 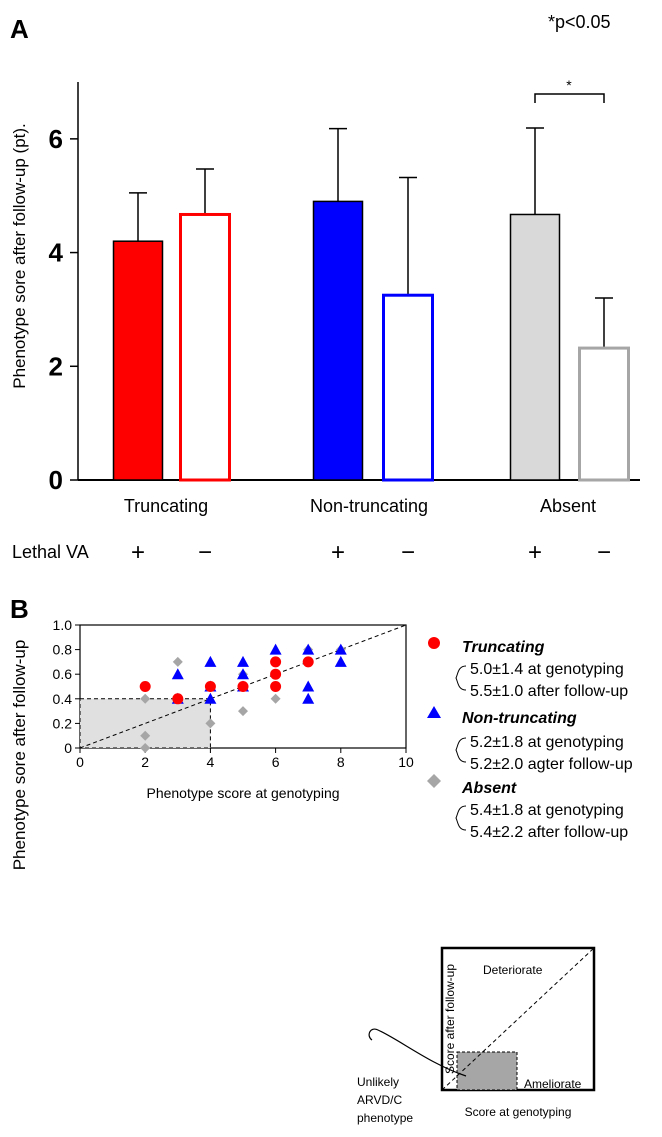 I want to click on panel-b-letter: B, so click(x=19, y=609).